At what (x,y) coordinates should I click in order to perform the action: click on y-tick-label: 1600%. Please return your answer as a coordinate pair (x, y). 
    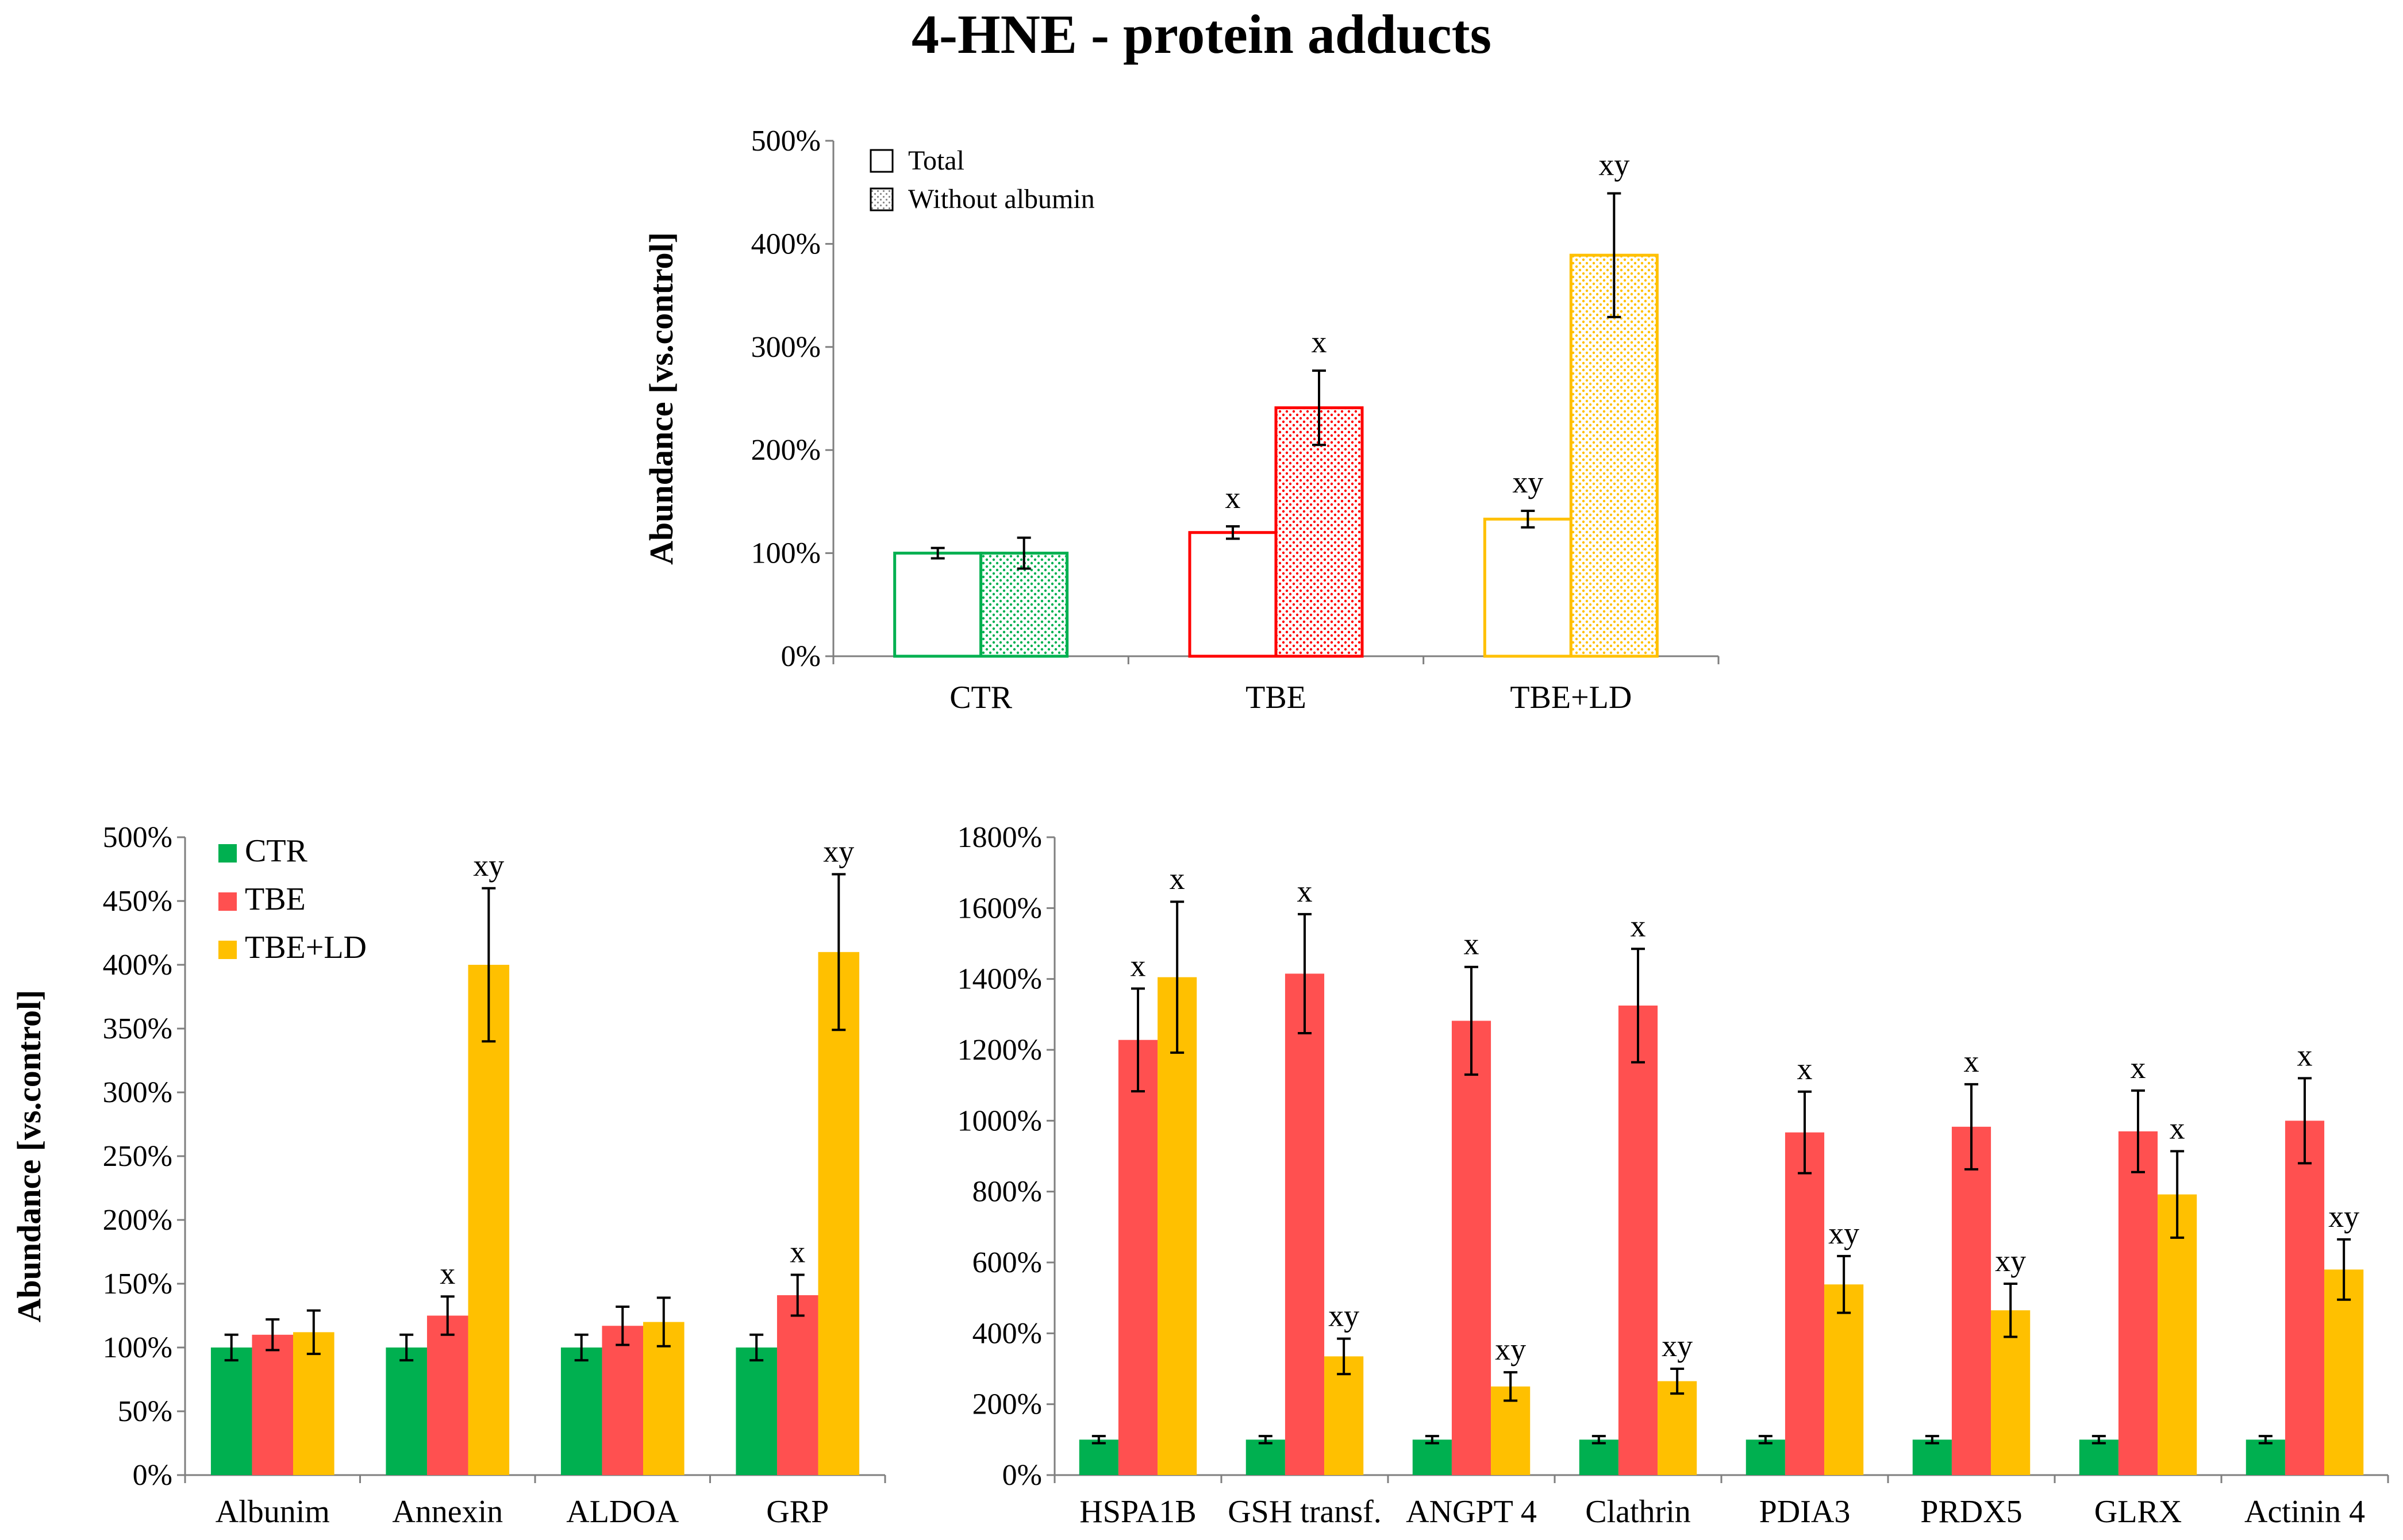
    Looking at the image, I should click on (1000, 908).